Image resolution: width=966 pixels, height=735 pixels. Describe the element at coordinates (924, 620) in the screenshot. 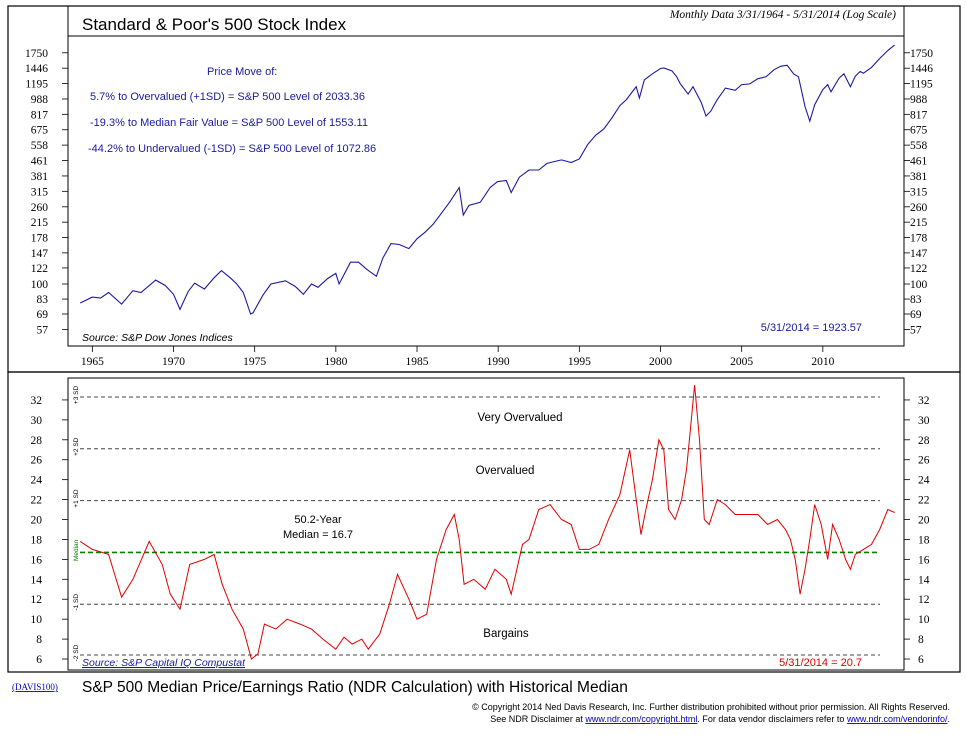

I see `bottom-y-tick-label-right: 10` at that location.